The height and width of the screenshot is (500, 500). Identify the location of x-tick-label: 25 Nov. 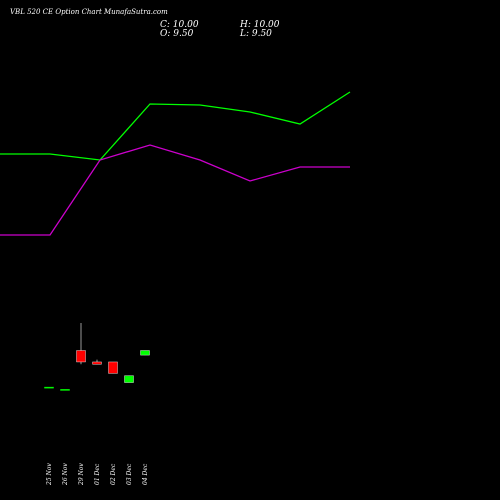
(49, 474).